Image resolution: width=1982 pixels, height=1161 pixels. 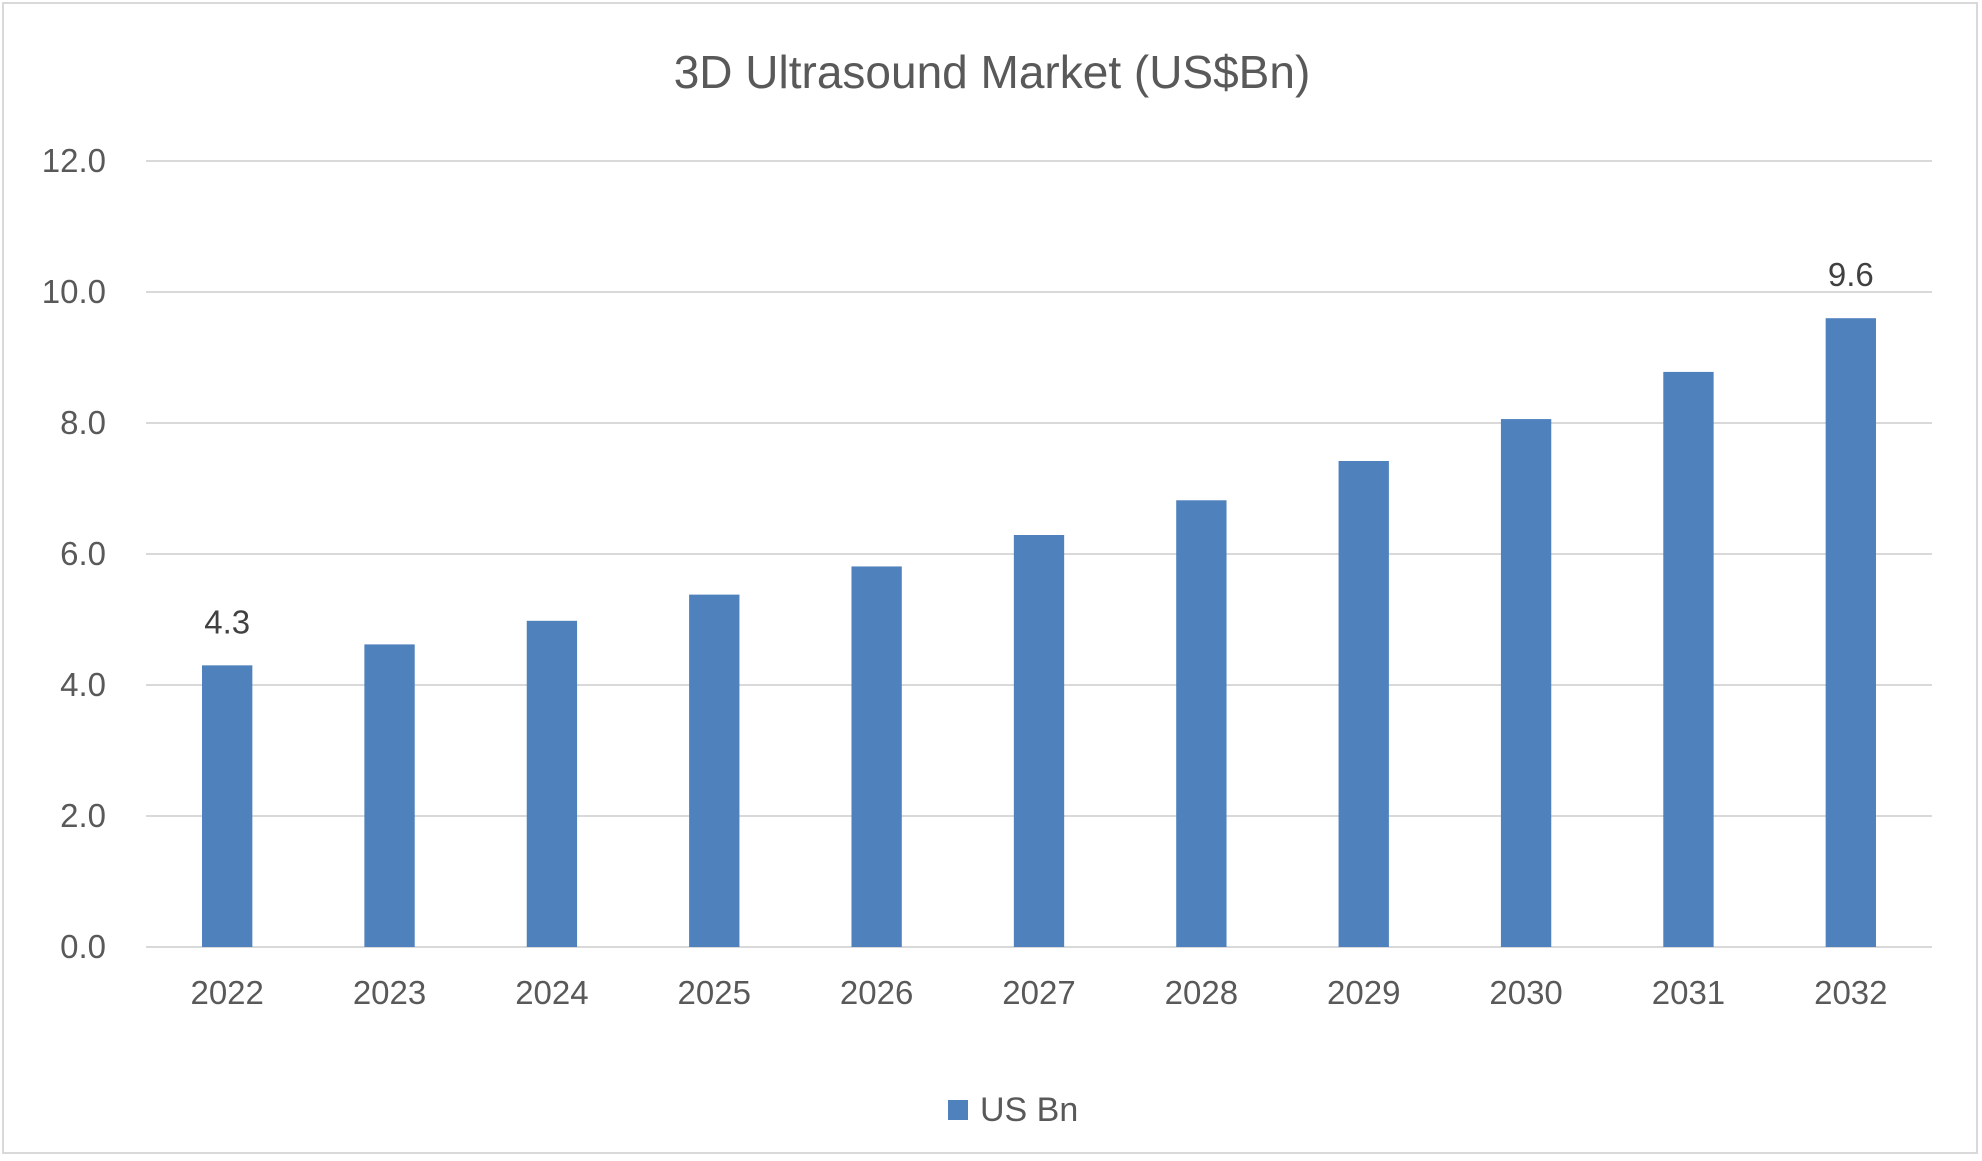 I want to click on bar-2028, so click(x=1201, y=723).